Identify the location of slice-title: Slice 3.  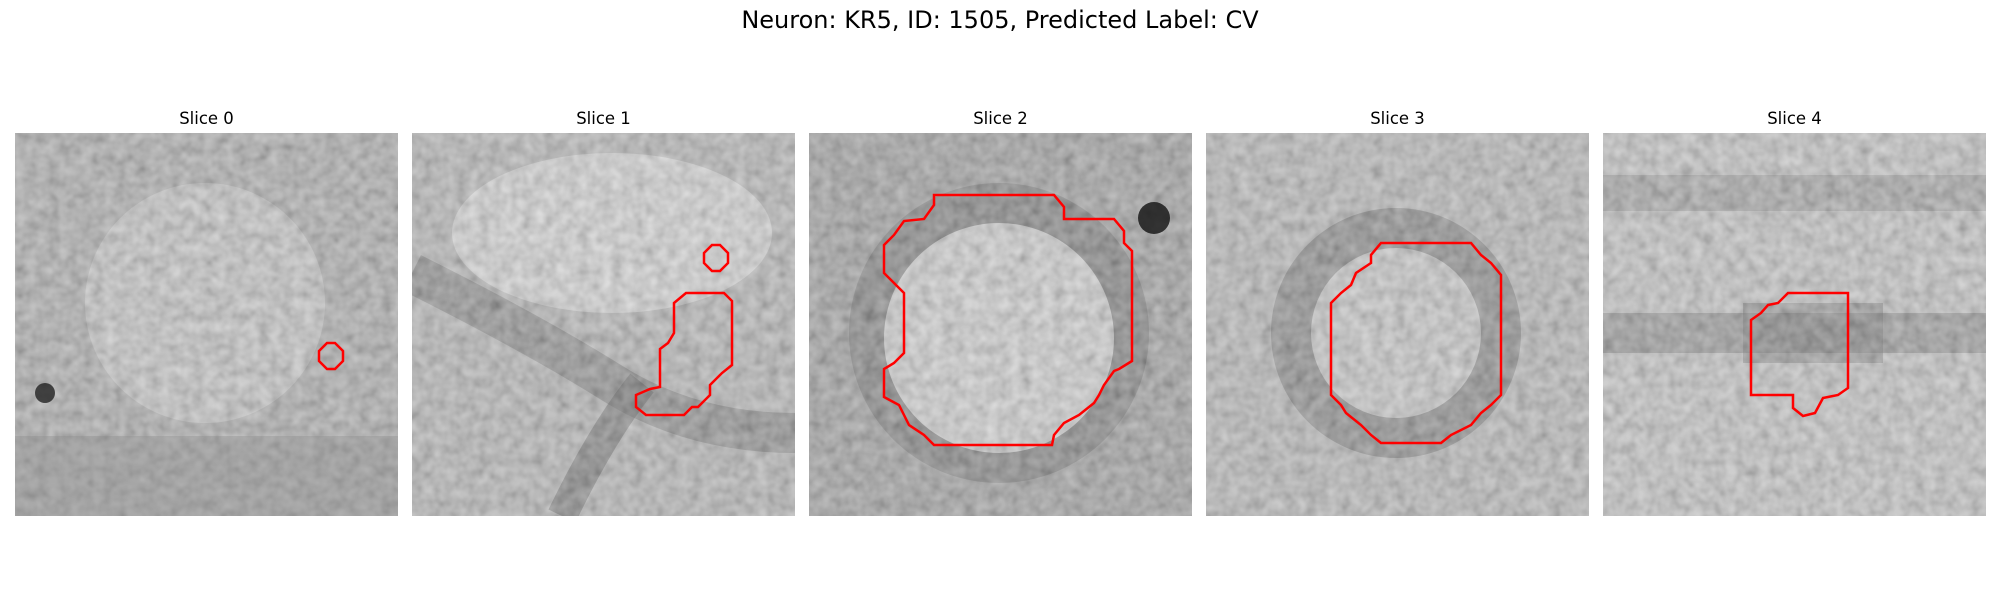
(1397, 118).